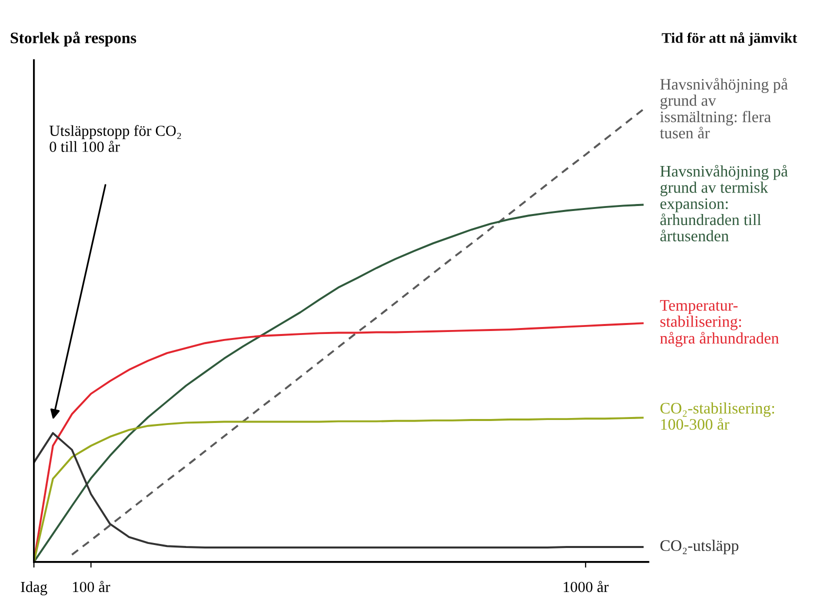  What do you see at coordinates (73, 39) in the screenshot?
I see `y-axis-title: Storlek på respons` at bounding box center [73, 39].